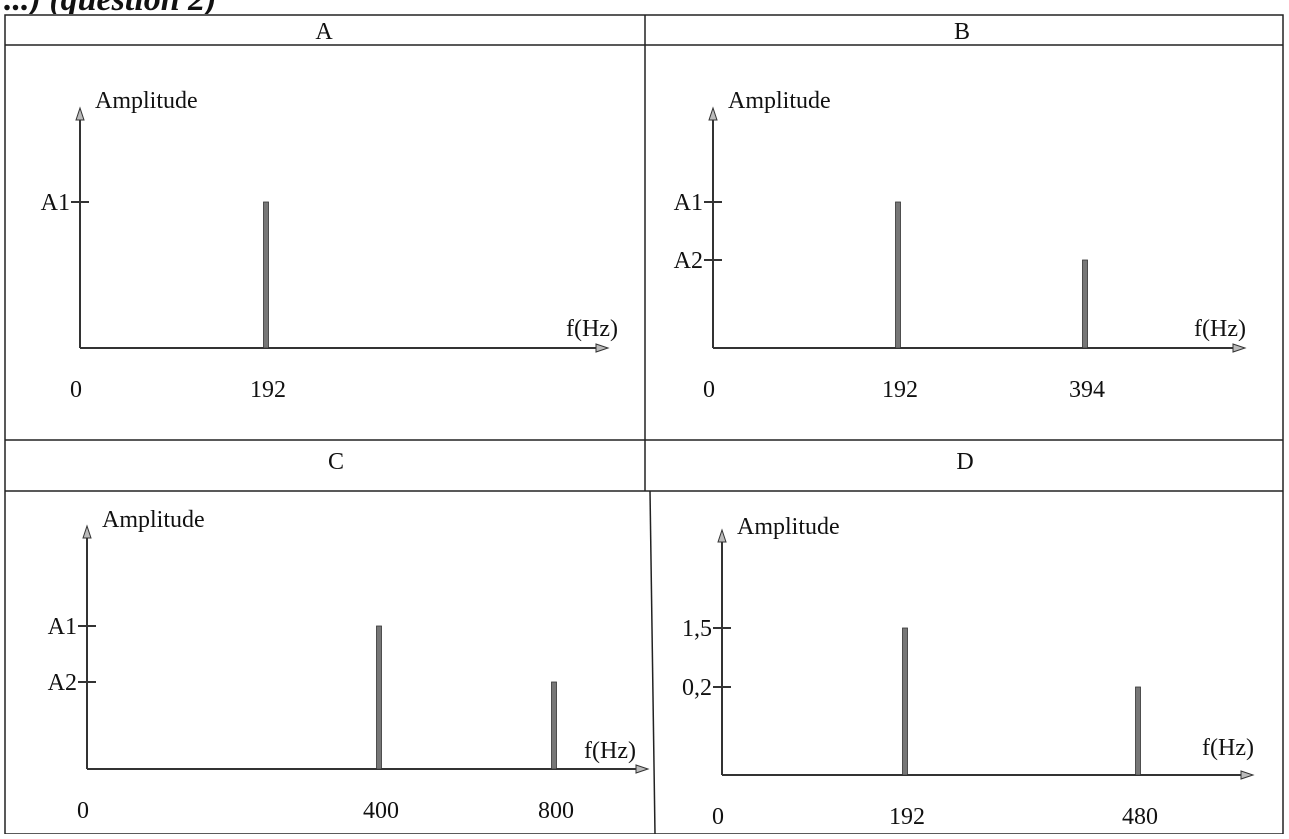 The width and height of the screenshot is (1289, 839). Describe the element at coordinates (381, 811) in the screenshot. I see `x-tick-label: 400` at that location.